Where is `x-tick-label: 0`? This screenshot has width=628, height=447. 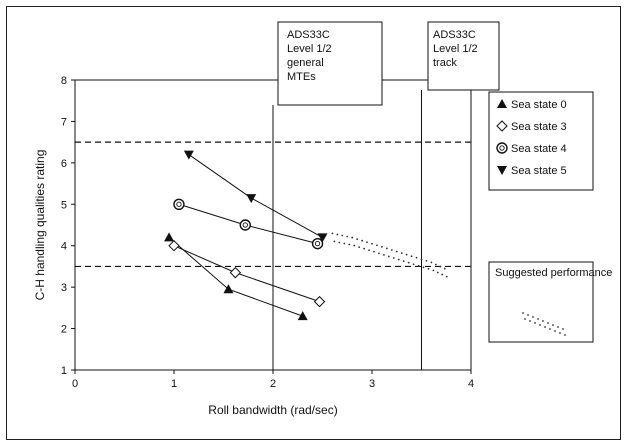
x-tick-label: 0 is located at coordinates (75, 384).